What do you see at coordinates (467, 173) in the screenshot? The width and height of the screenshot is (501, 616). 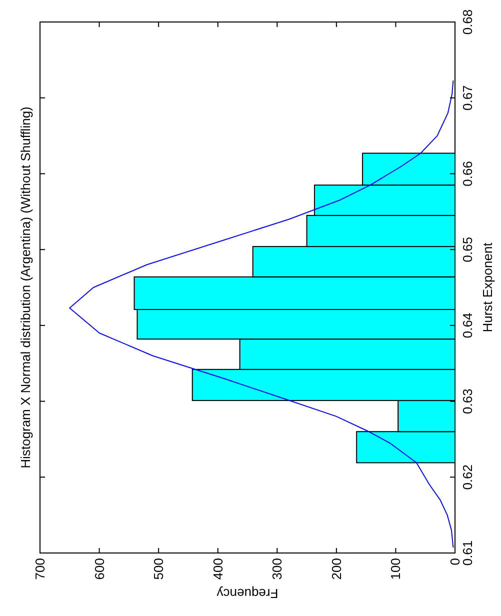 I see `y-tick-label: 0.66` at bounding box center [467, 173].